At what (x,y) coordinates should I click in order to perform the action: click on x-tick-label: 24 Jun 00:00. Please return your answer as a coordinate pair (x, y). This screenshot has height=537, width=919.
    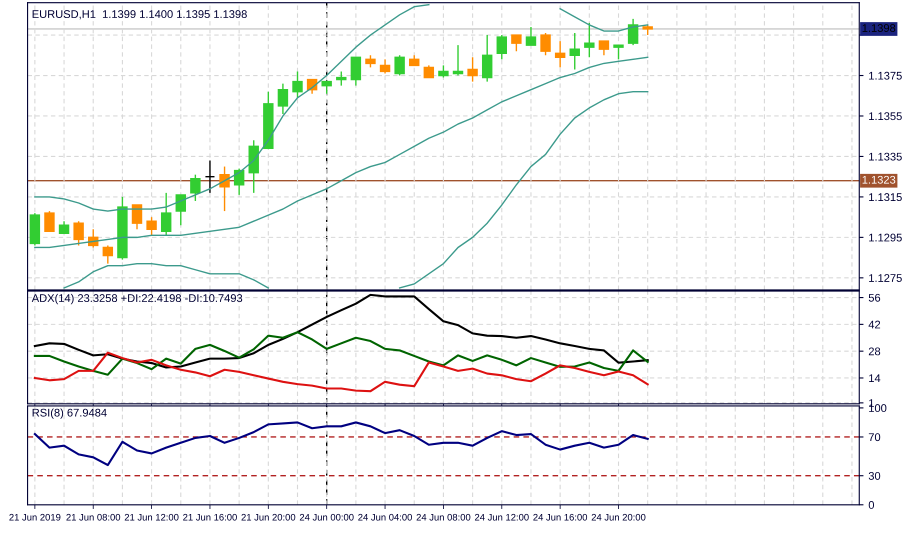
    Looking at the image, I should click on (327, 517).